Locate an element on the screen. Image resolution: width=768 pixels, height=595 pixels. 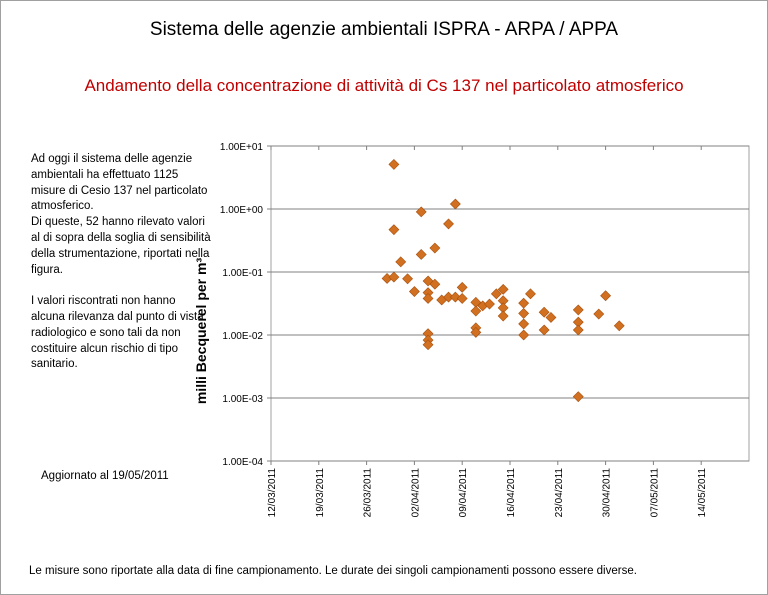
x-tick-label: 12/03/2011 is located at coordinates (272, 493).